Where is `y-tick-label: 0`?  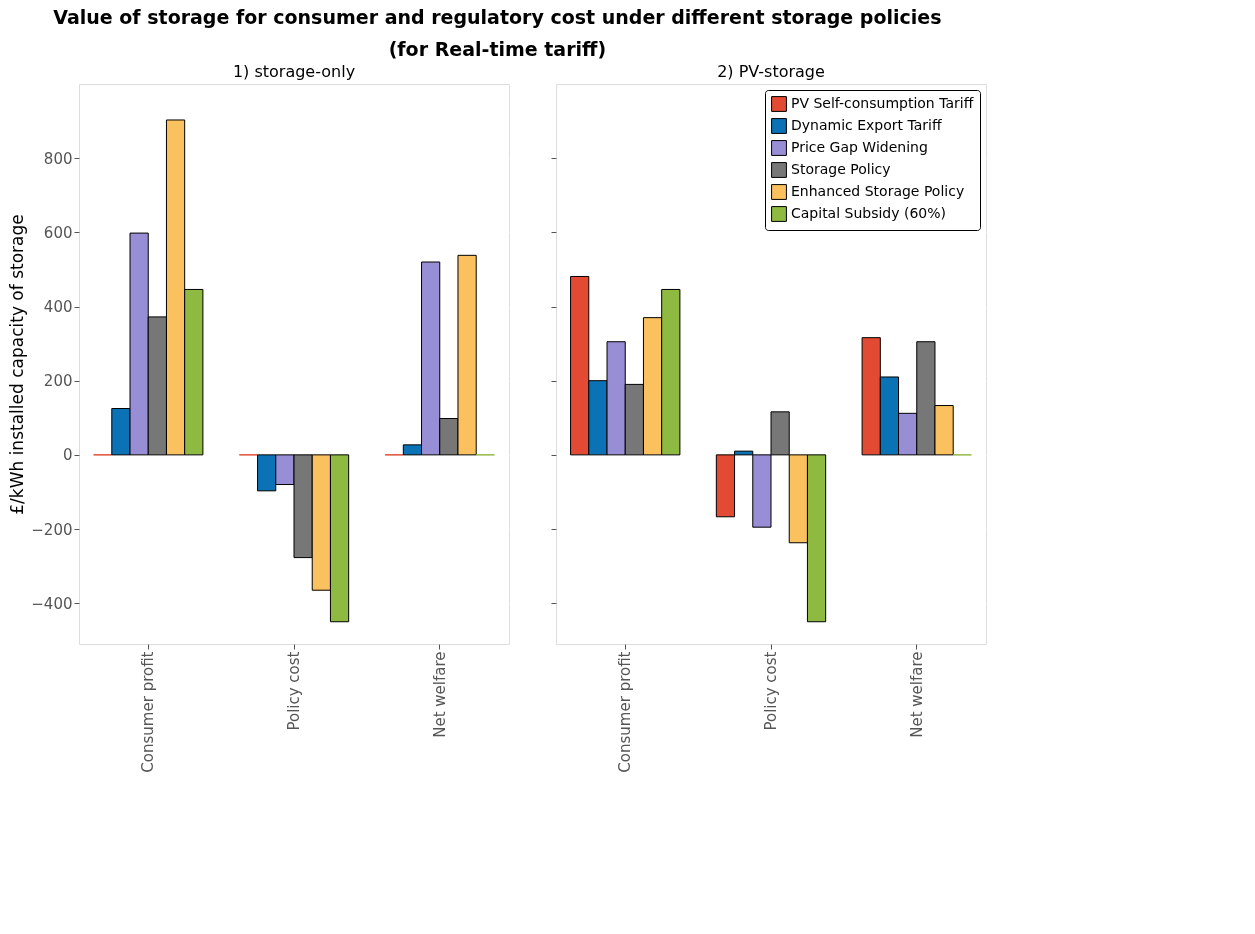
y-tick-label: 0 is located at coordinates (67, 455).